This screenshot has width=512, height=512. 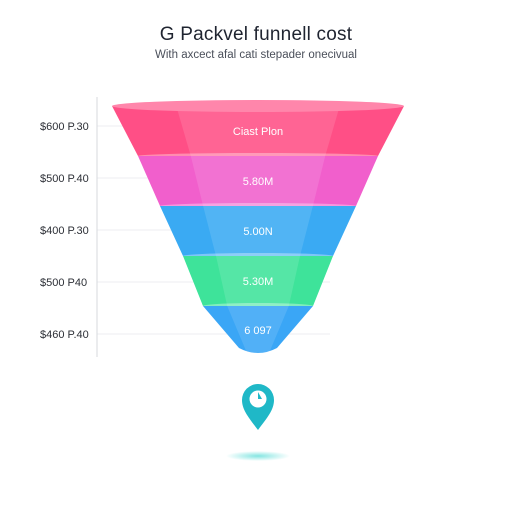 I want to click on funnel-stage: 5.80M, so click(x=258, y=182).